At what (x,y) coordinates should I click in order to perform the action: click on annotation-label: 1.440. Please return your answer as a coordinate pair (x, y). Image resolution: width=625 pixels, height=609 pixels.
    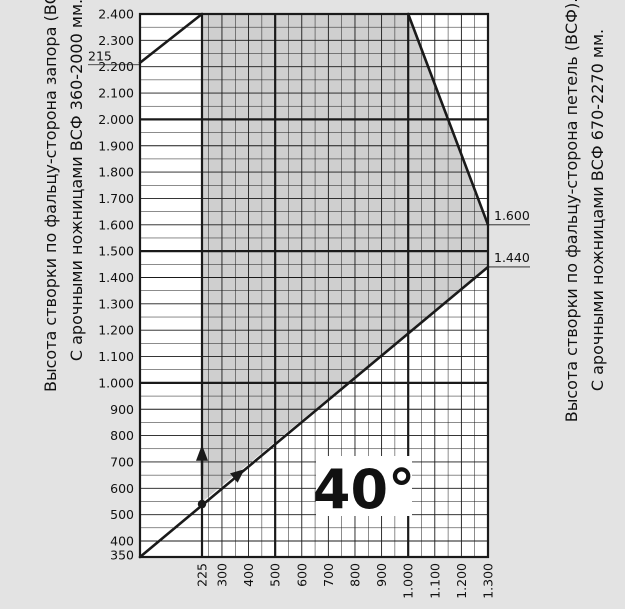
    Looking at the image, I should click on (512, 257).